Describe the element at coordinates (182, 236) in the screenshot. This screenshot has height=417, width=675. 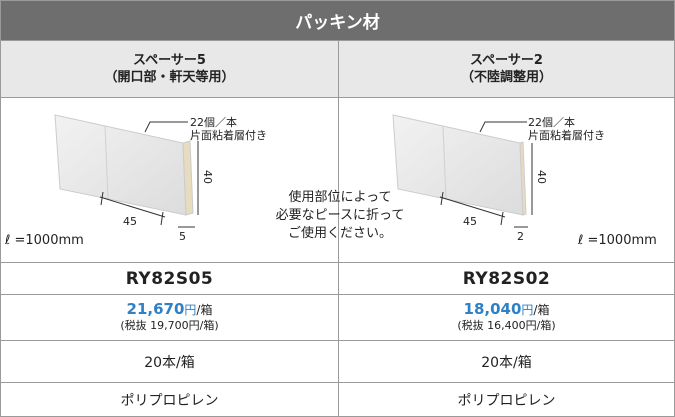
I see `thickness-label: 5` at that location.